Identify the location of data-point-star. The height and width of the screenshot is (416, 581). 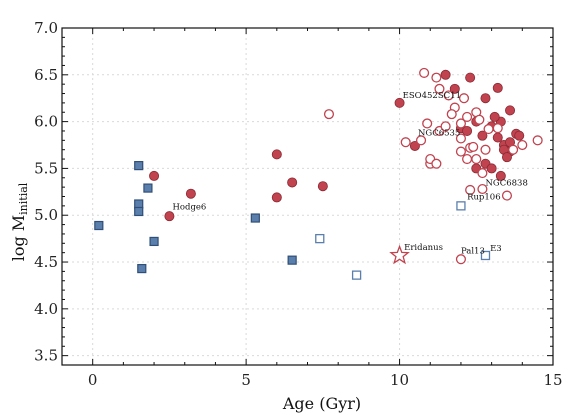
(399, 254).